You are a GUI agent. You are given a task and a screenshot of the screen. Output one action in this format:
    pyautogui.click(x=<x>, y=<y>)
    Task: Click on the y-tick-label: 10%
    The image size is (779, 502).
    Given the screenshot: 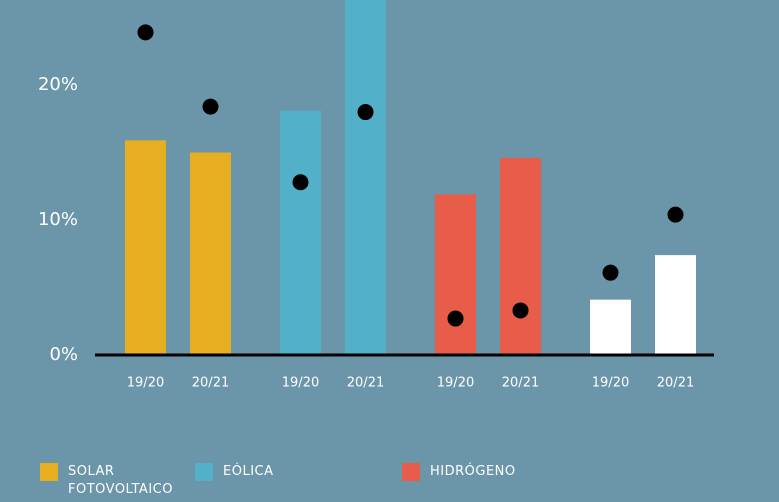 What is the action you would take?
    pyautogui.click(x=58, y=219)
    